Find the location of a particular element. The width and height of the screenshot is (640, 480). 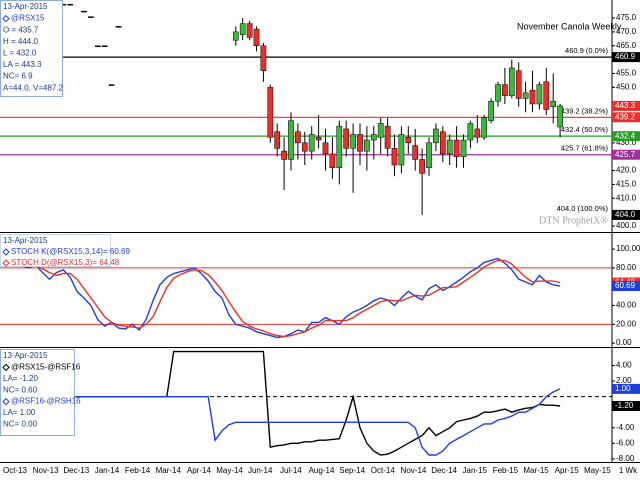

x-tick-label: May-14 is located at coordinates (229, 470).